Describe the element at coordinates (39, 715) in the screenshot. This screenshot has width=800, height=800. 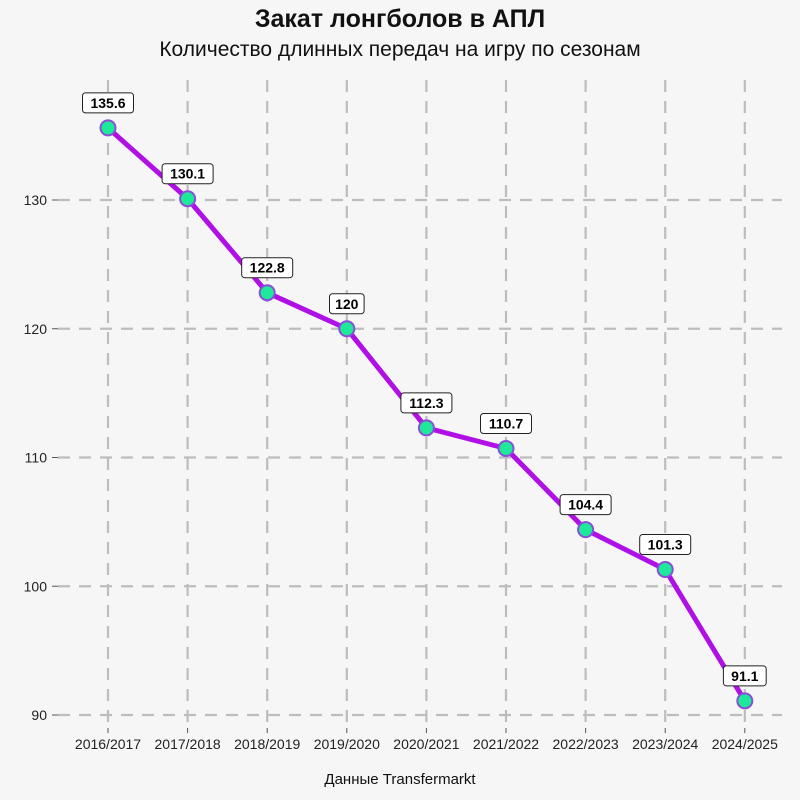
I see `y-tick-label: 90` at that location.